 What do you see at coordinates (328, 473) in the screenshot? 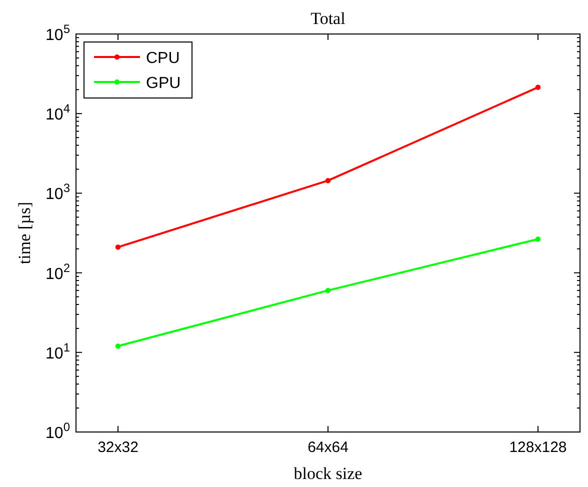
I see `x-axis-title: block size` at bounding box center [328, 473].